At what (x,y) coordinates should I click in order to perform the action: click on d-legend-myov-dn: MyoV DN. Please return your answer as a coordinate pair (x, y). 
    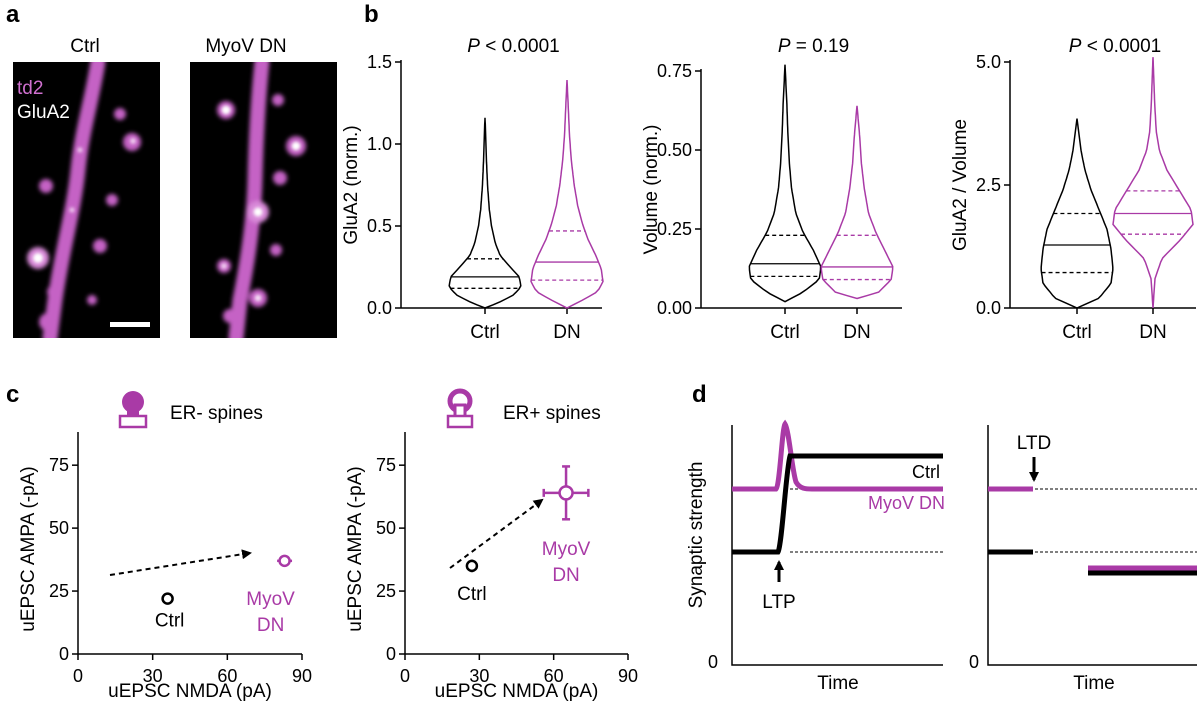
    Looking at the image, I should click on (906, 503).